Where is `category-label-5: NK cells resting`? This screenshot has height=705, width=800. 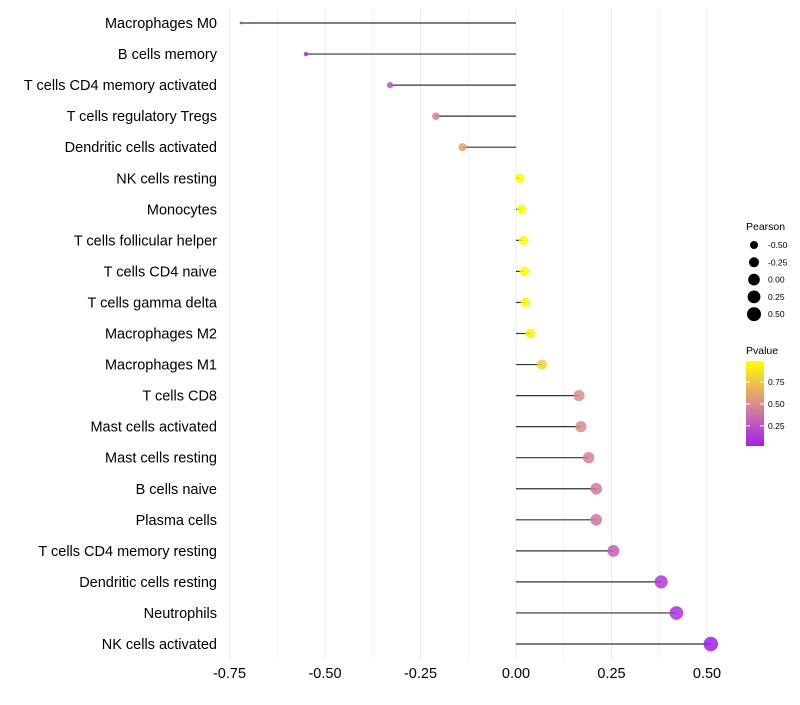
category-label-5: NK cells resting is located at coordinates (166, 179).